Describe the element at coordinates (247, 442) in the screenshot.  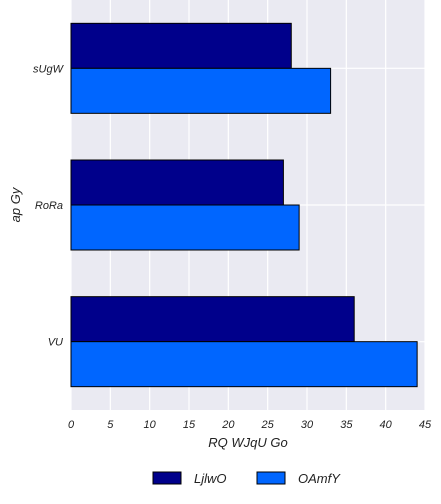
I see `x-axis-title: RQ WJqU Go` at that location.